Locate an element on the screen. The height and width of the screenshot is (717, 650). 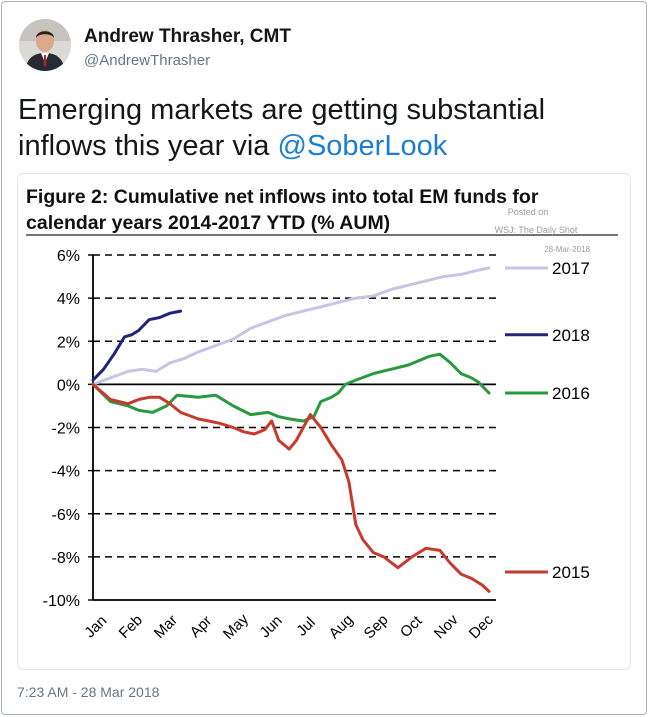
x-tick-label: Jul is located at coordinates (306, 627).